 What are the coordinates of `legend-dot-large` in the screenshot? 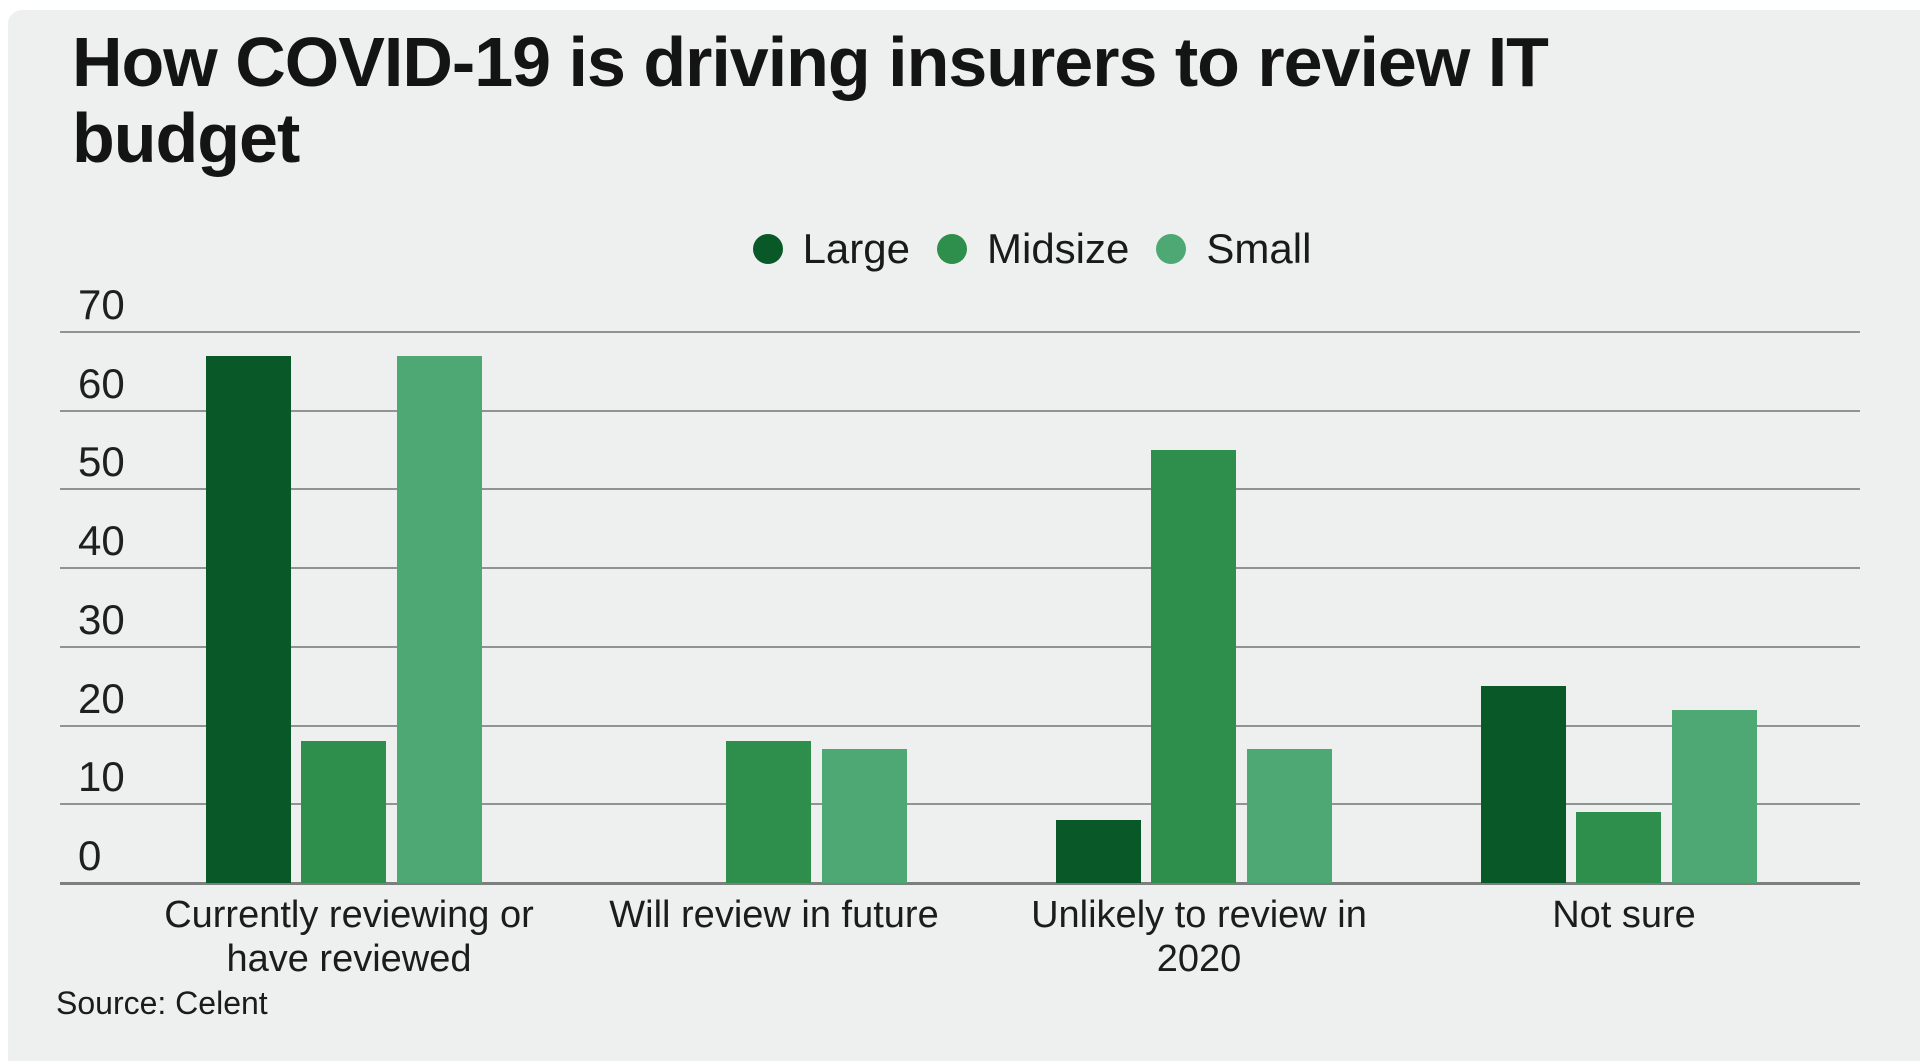 It's located at (767, 249).